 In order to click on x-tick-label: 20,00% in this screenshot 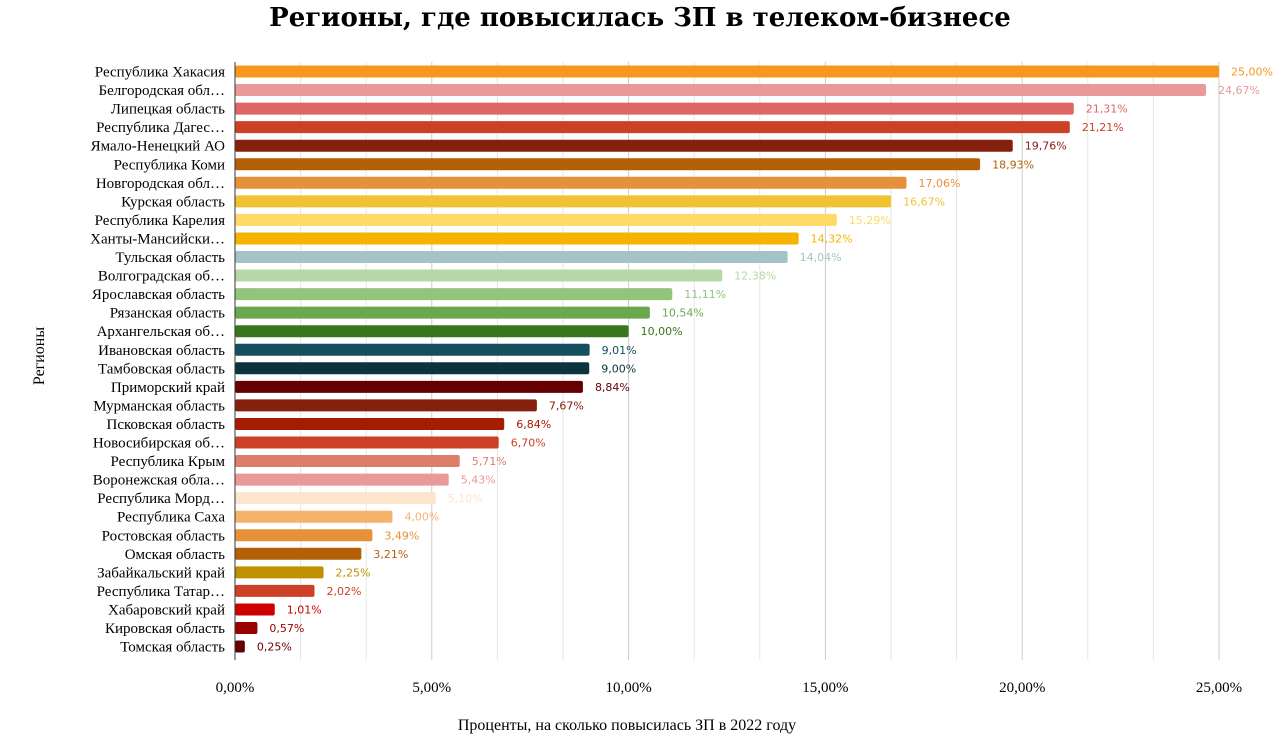, I will do `click(1022, 688)`.